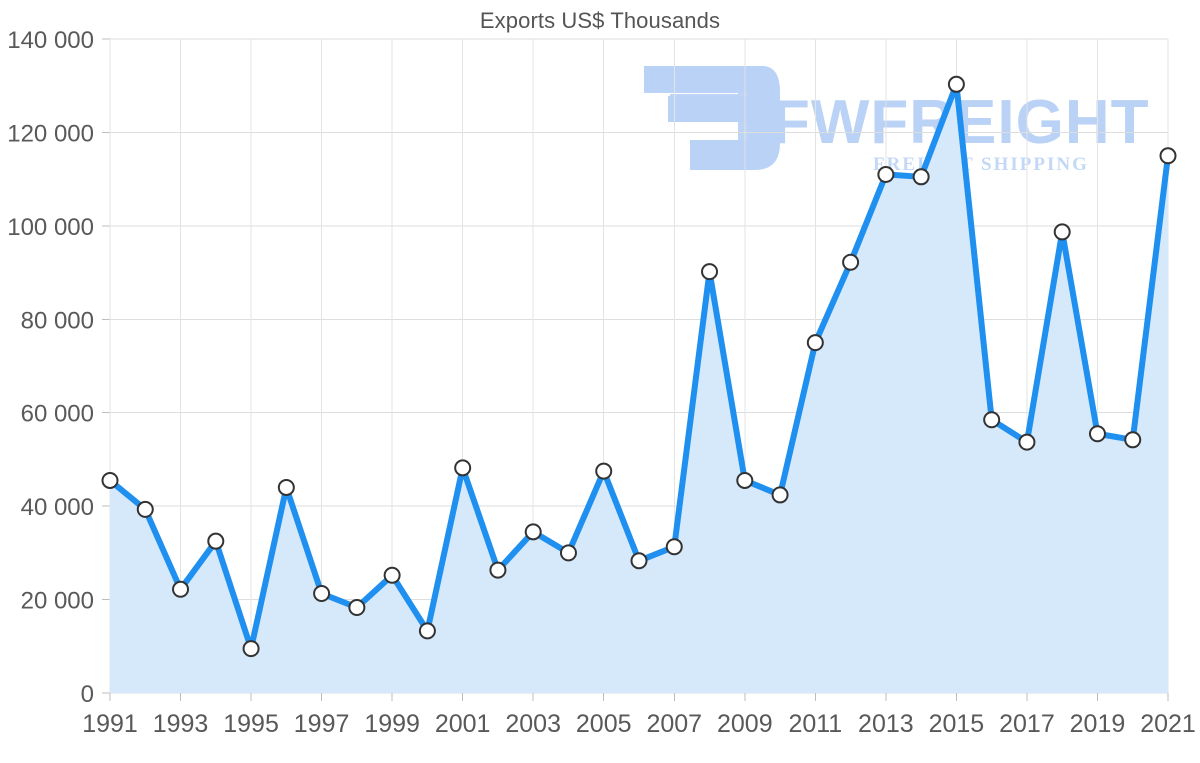 This screenshot has width=1200, height=763. I want to click on x-tick-label: 2003, so click(533, 724).